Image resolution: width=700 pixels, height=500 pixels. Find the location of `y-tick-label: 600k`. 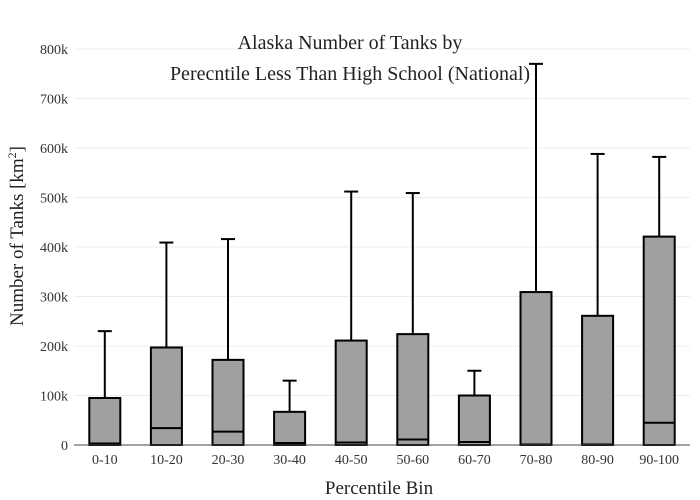

y-tick-label: 600k is located at coordinates (54, 149).